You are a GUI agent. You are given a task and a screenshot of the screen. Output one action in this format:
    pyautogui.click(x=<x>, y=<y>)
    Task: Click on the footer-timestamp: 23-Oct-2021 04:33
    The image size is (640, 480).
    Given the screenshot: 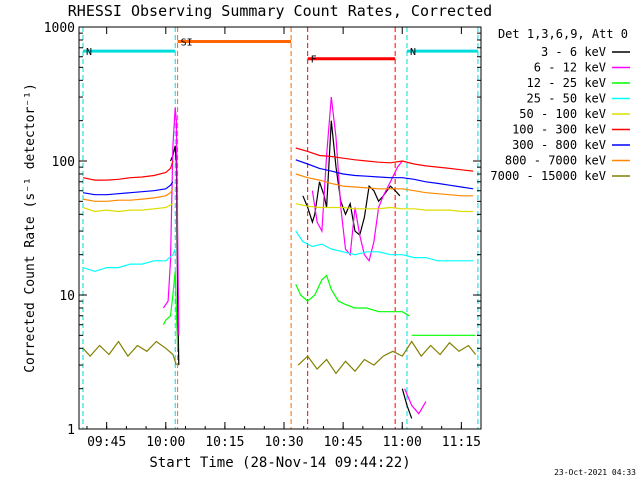 What is the action you would take?
    pyautogui.click(x=595, y=472)
    